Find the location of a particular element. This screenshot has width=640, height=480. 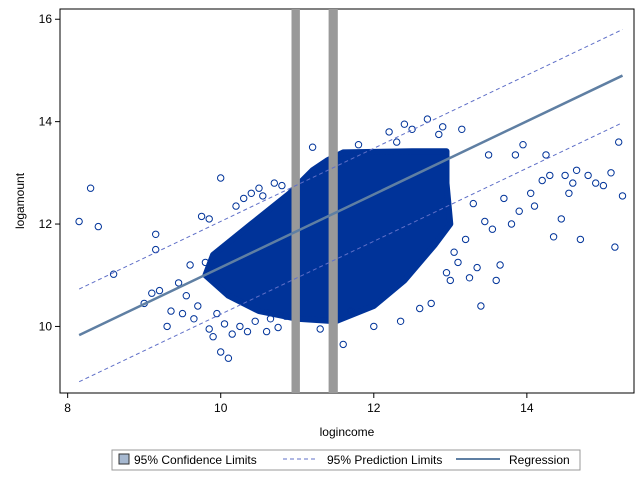

legend-frame is located at coordinates (346, 460).